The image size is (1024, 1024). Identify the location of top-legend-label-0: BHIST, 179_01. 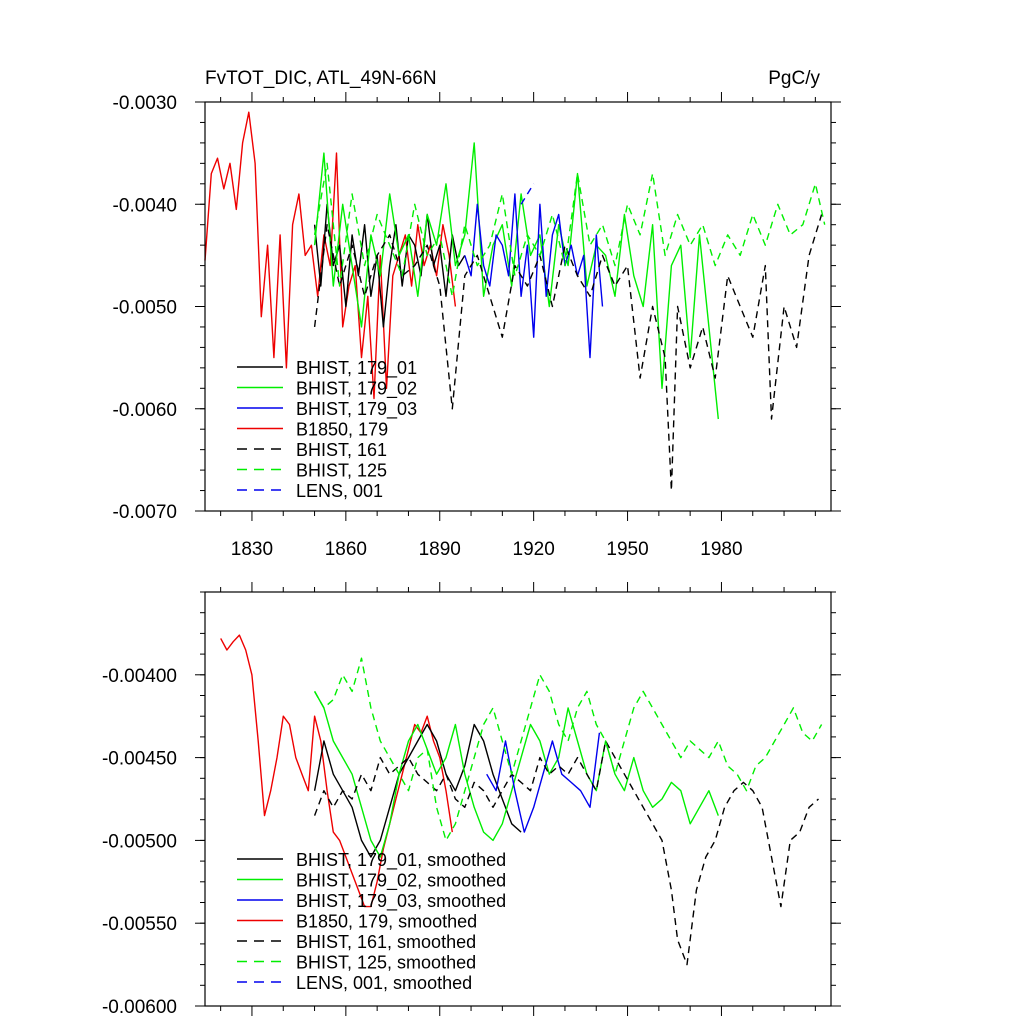
(356, 368).